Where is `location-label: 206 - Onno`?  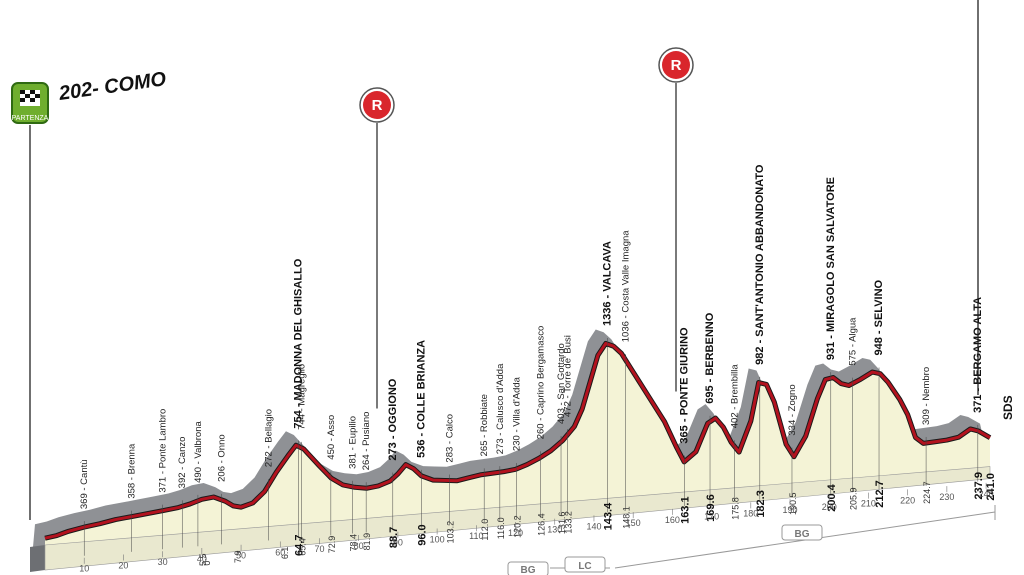 location-label: 206 - Onno is located at coordinates (221, 458).